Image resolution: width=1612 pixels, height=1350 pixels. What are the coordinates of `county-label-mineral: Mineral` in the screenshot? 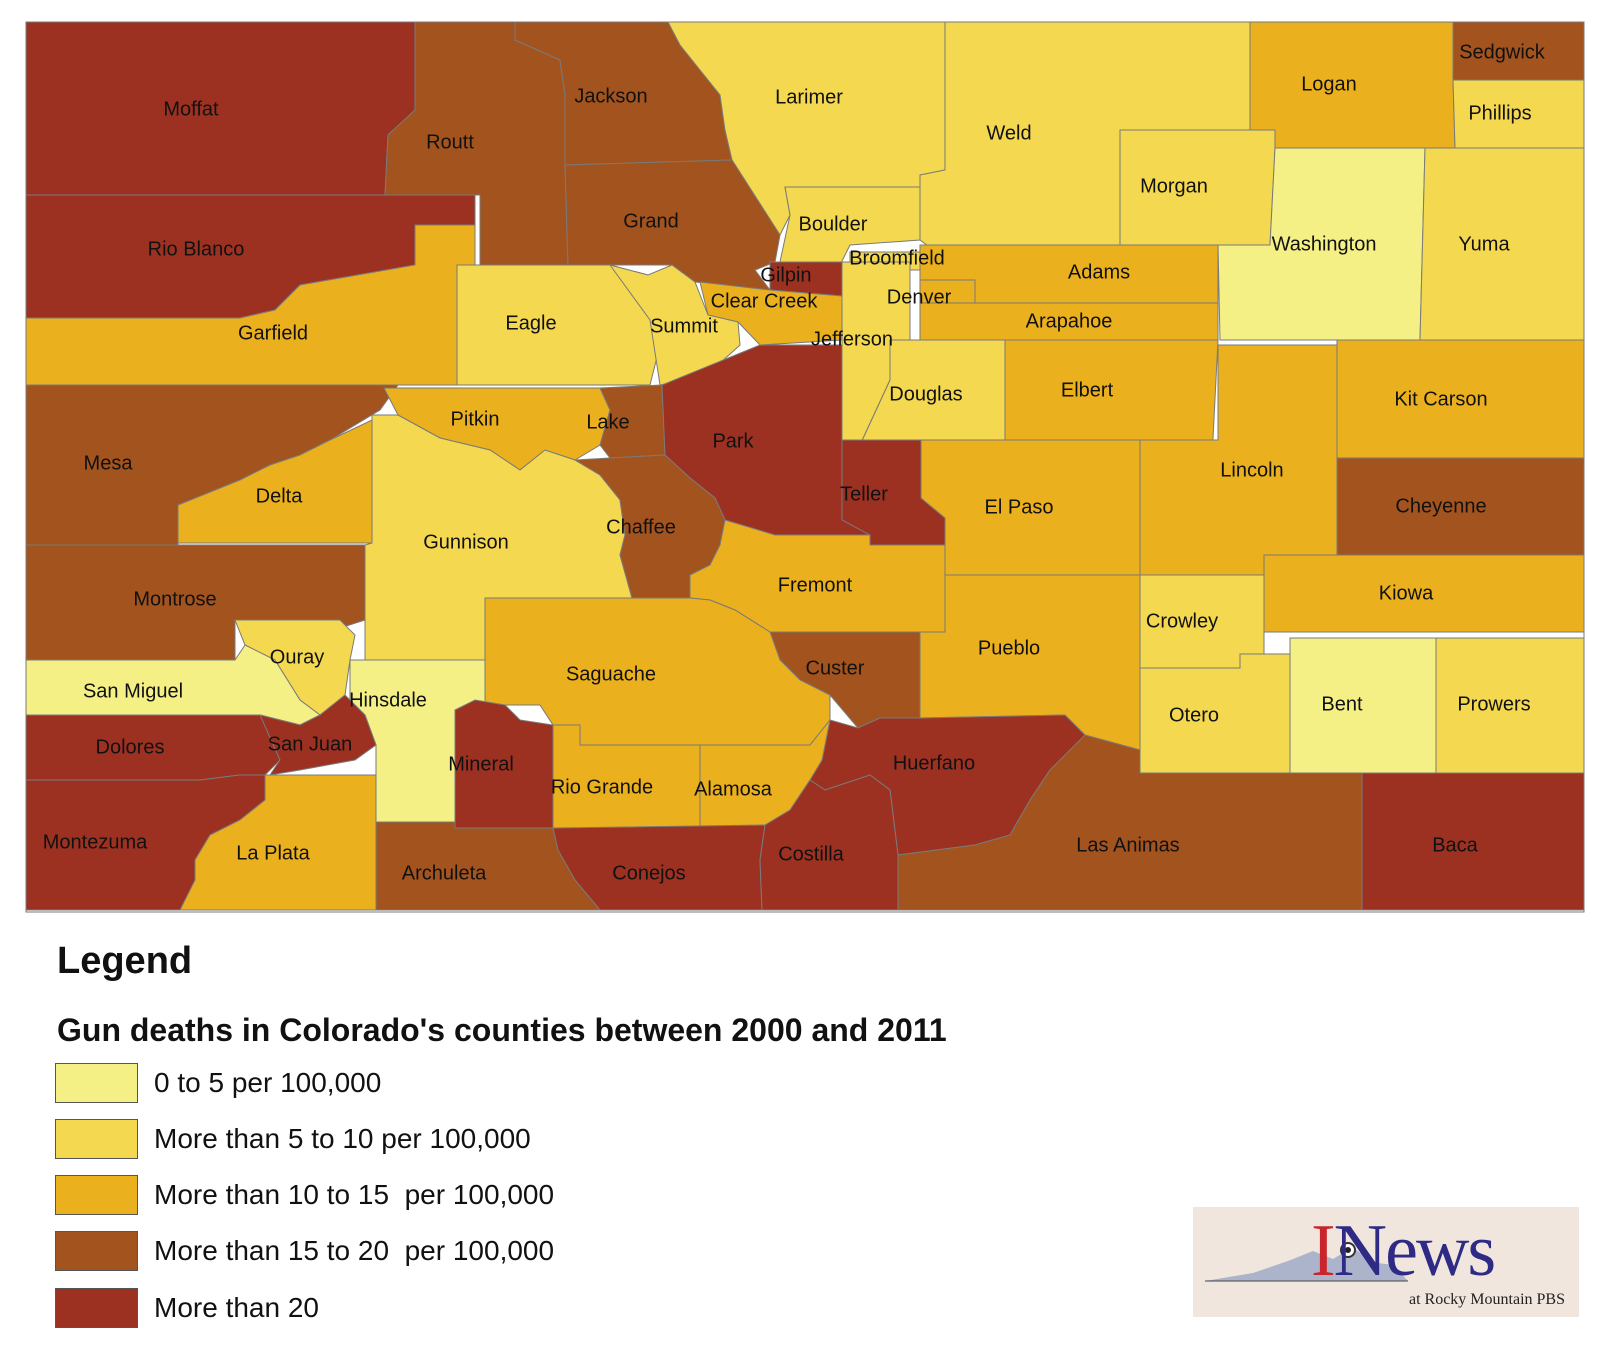 It's located at (481, 764).